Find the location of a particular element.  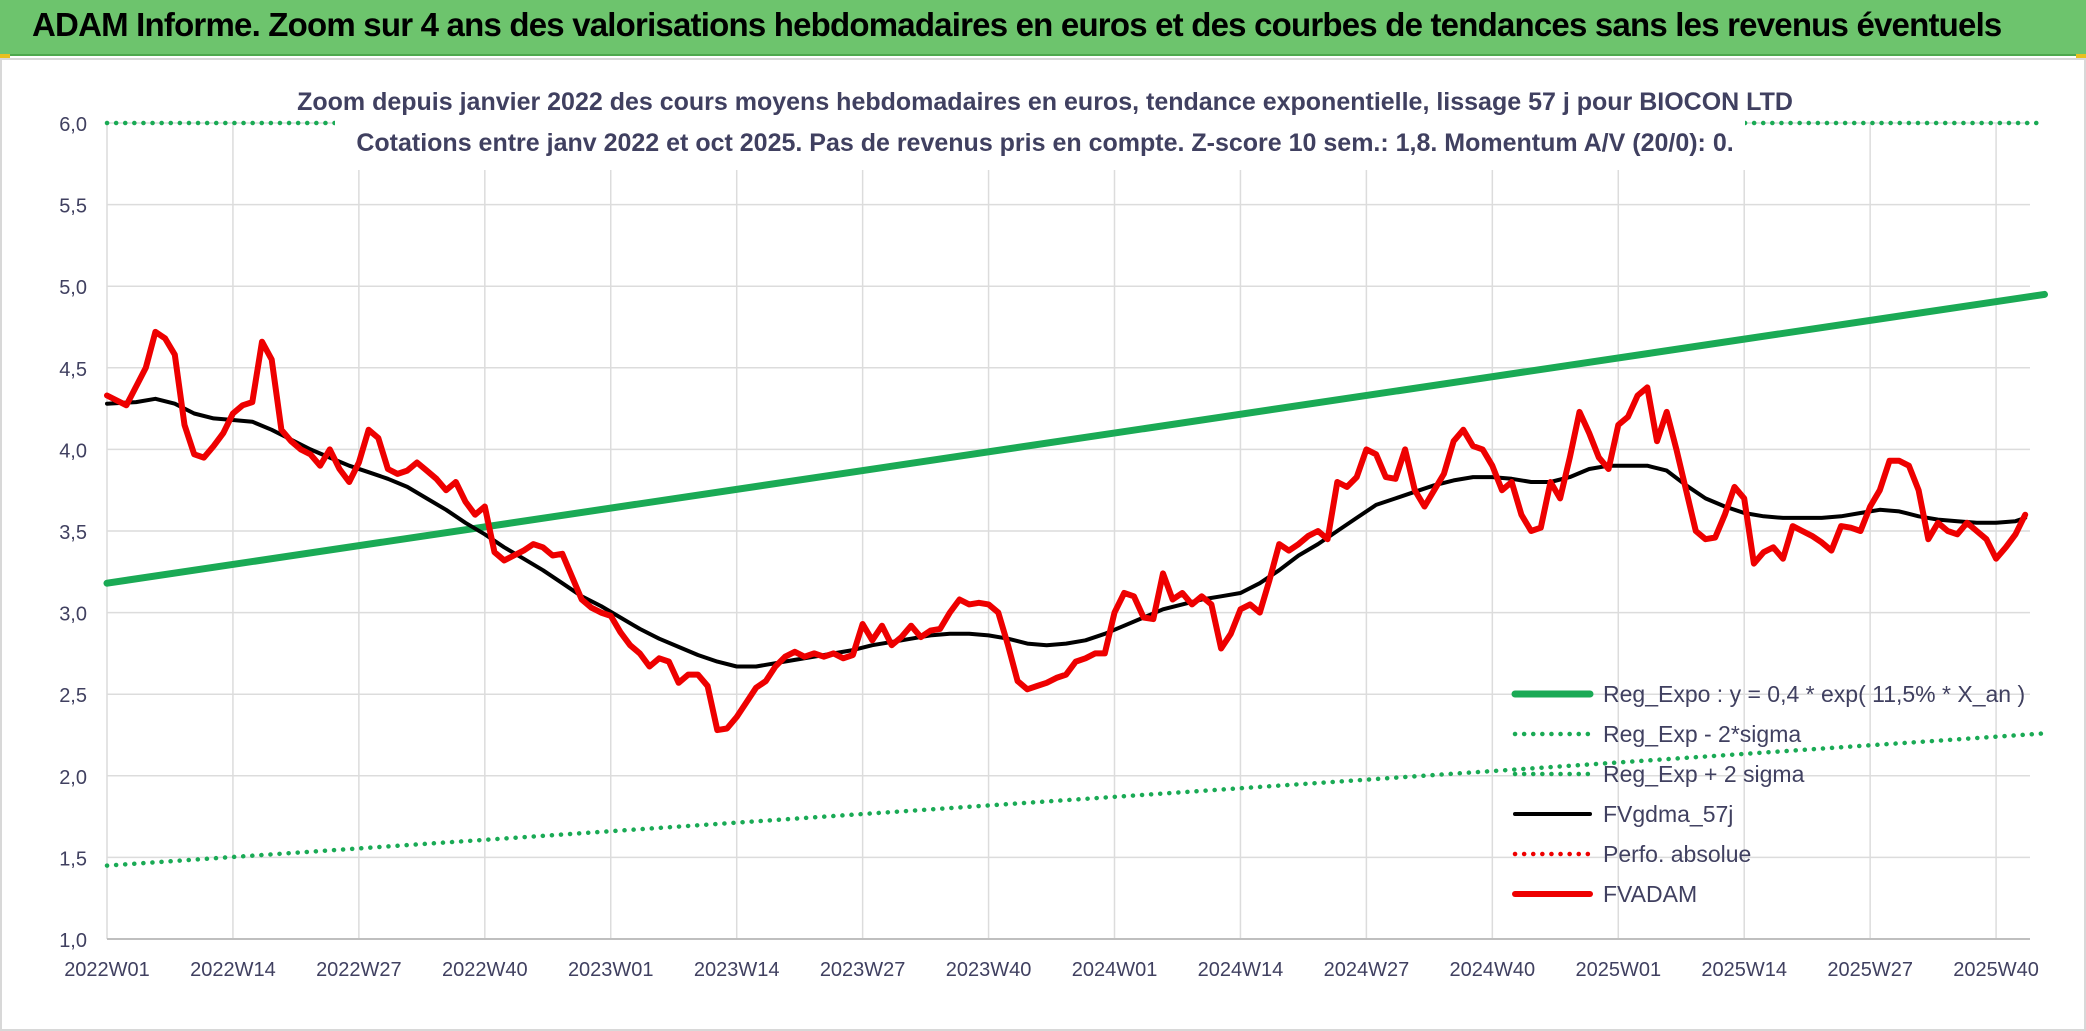

y-tick-label: 4,0 is located at coordinates (73, 451).